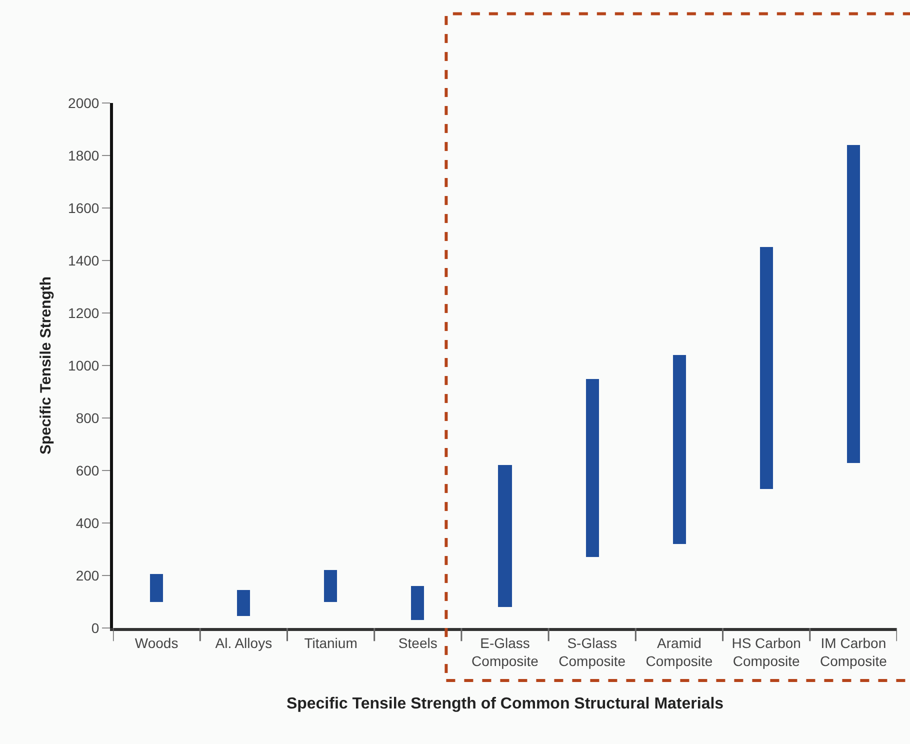 The image size is (910, 744). What do you see at coordinates (156, 642) in the screenshot?
I see `x-tick-label: Woods` at bounding box center [156, 642].